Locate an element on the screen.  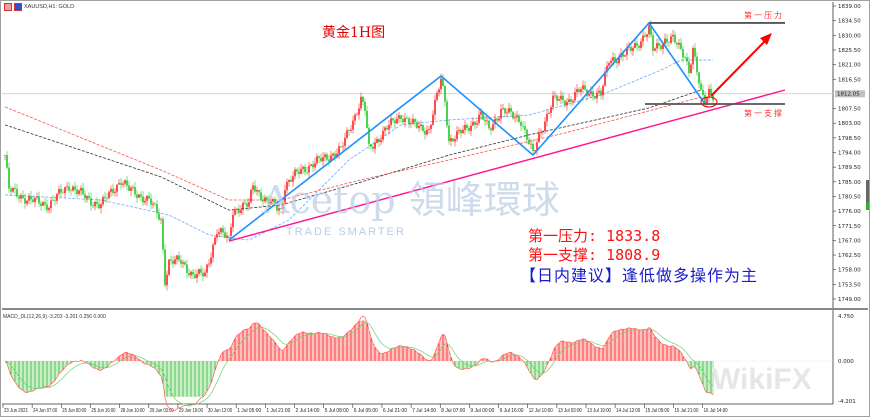
x-tick-label: 12 Jul 10:00 is located at coordinates (541, 411).